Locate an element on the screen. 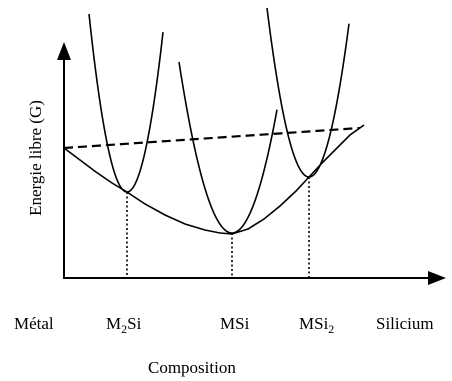 The width and height of the screenshot is (452, 381). x-axis-label: Composition is located at coordinates (192, 367).